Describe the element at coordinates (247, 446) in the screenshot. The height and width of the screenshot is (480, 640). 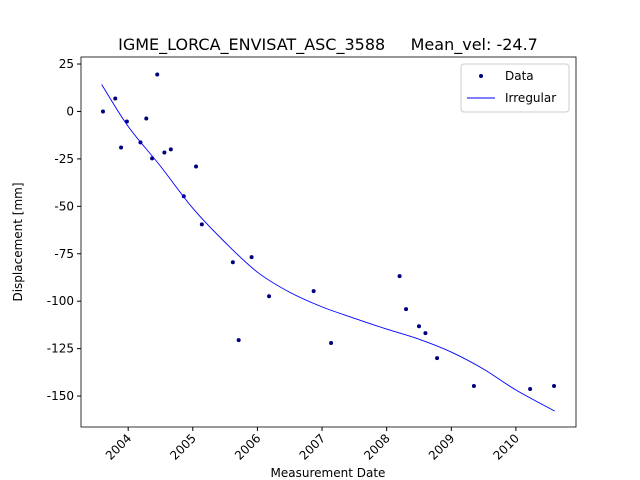
I see `x-tick-label: 2006` at that location.